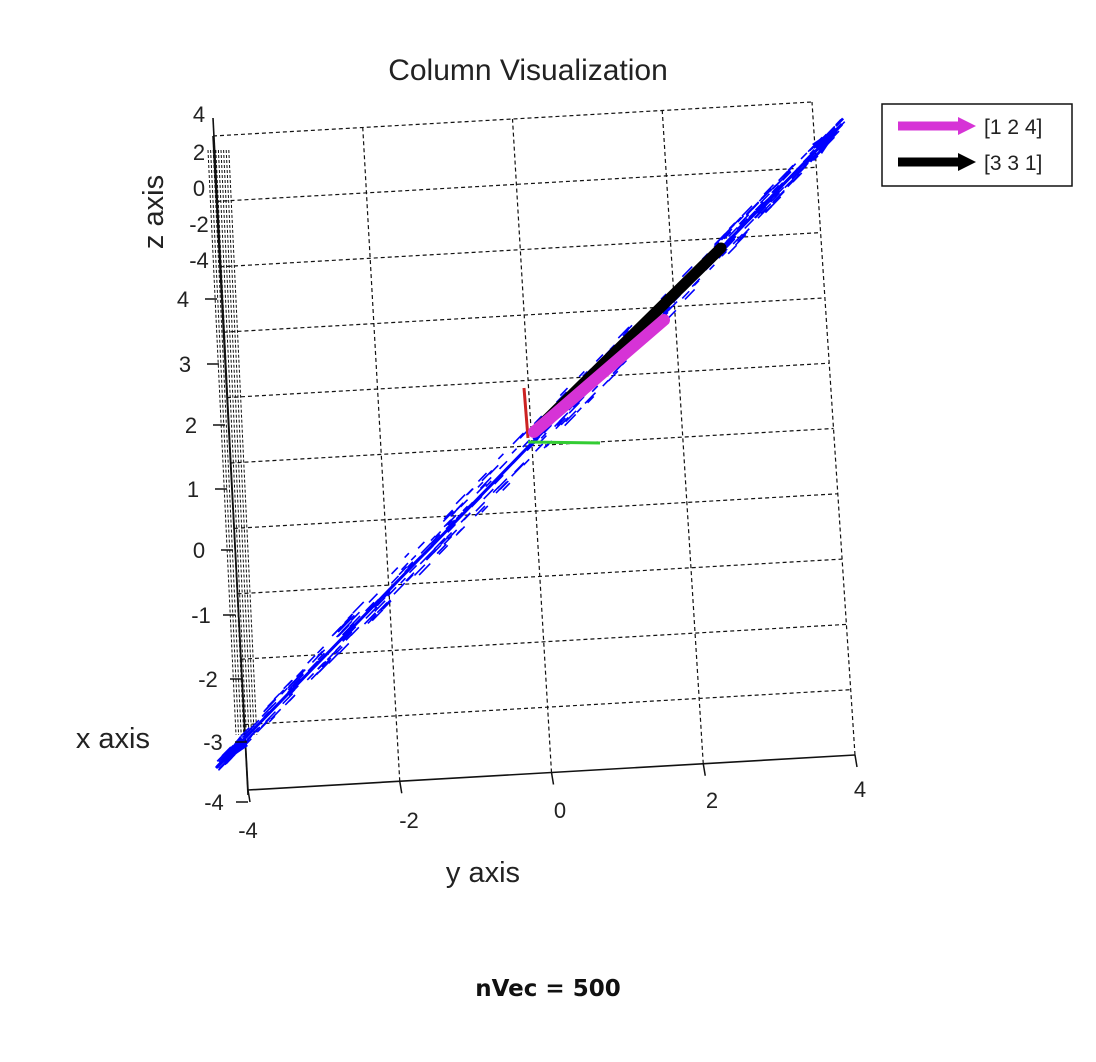 The height and width of the screenshot is (1062, 1096). Describe the element at coordinates (248, 830) in the screenshot. I see `y-tick-label: -4` at that location.